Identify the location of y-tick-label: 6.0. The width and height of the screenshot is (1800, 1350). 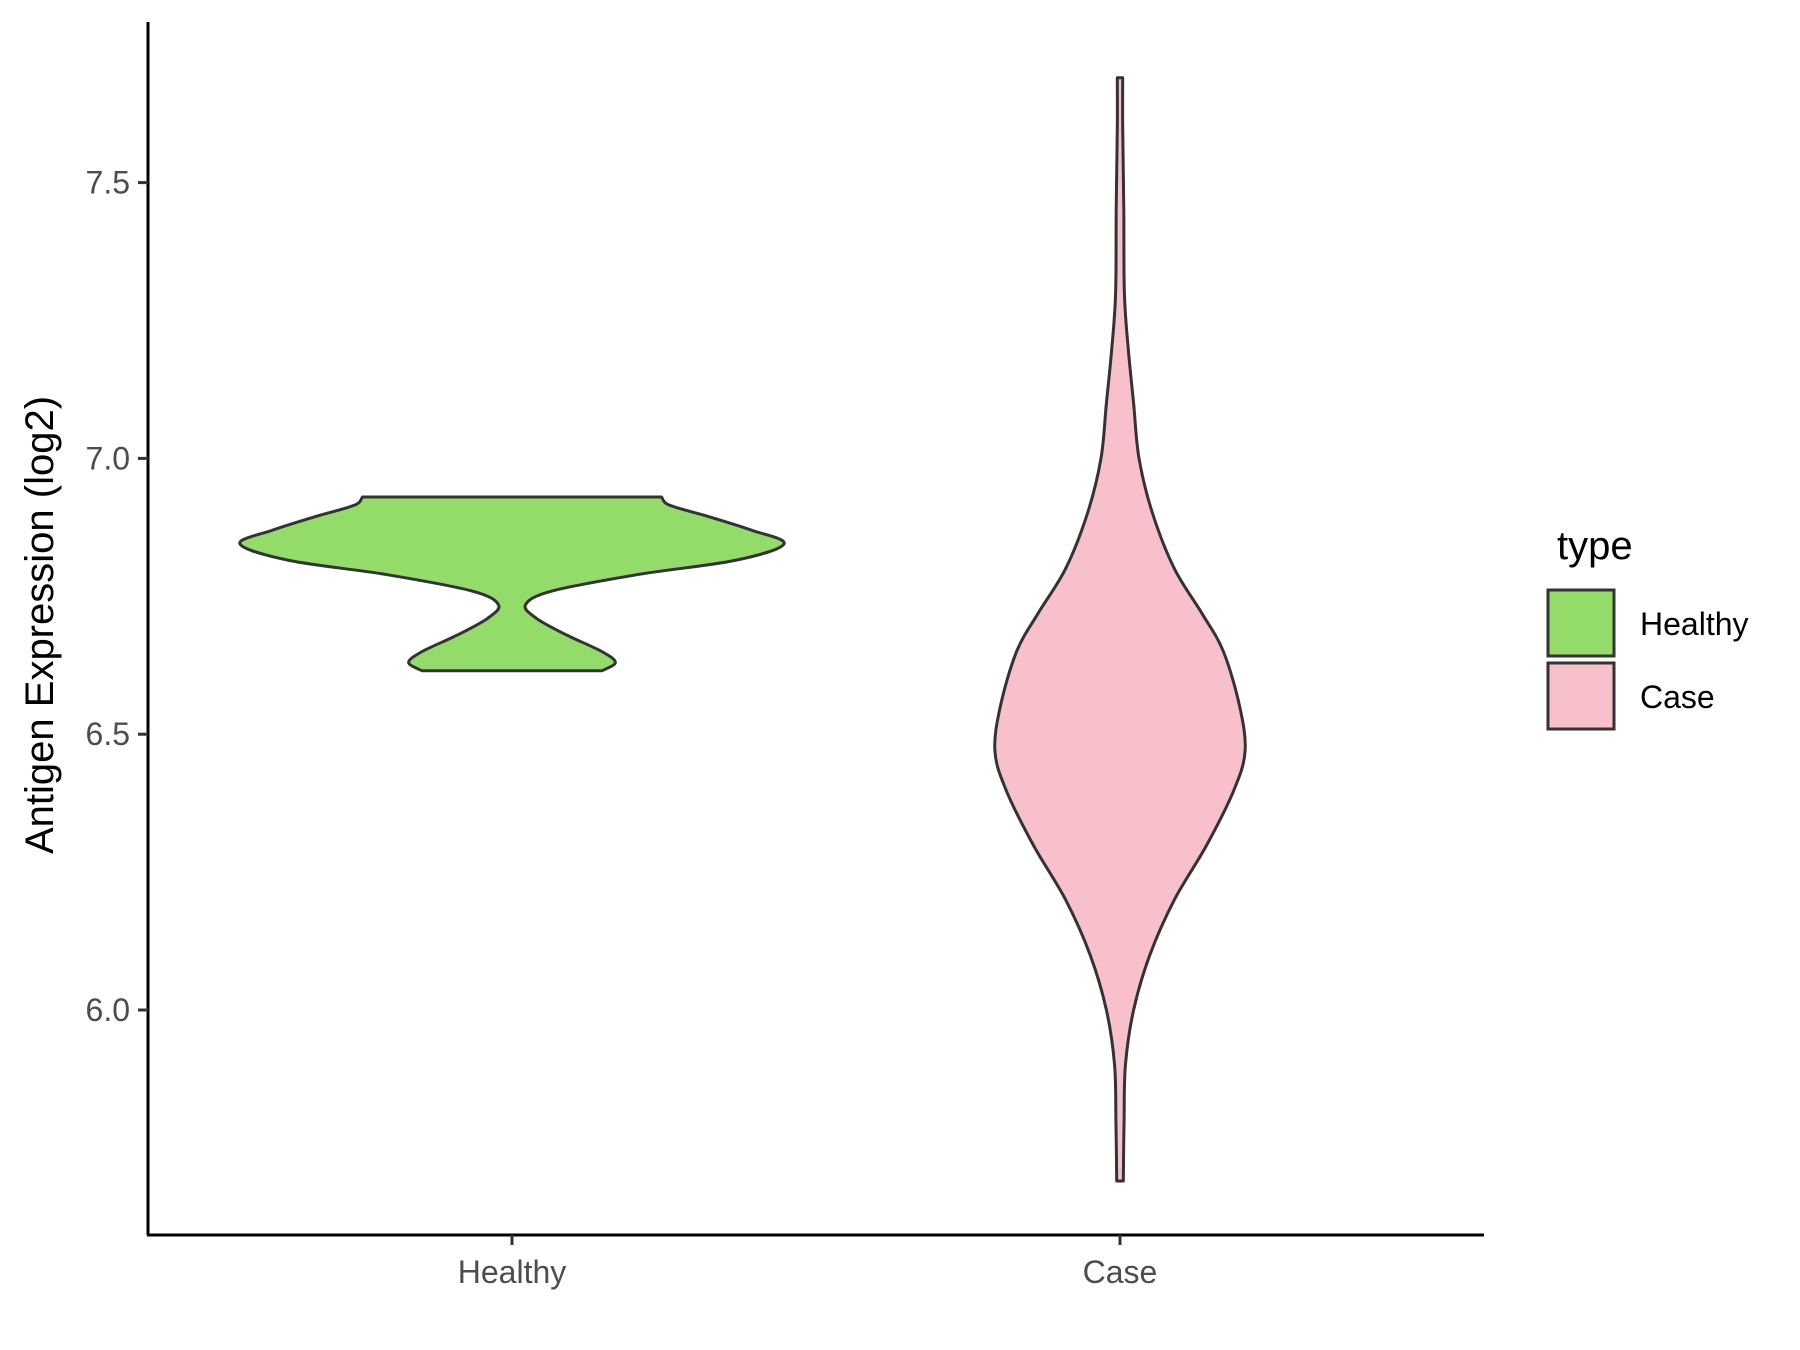
(108, 1010).